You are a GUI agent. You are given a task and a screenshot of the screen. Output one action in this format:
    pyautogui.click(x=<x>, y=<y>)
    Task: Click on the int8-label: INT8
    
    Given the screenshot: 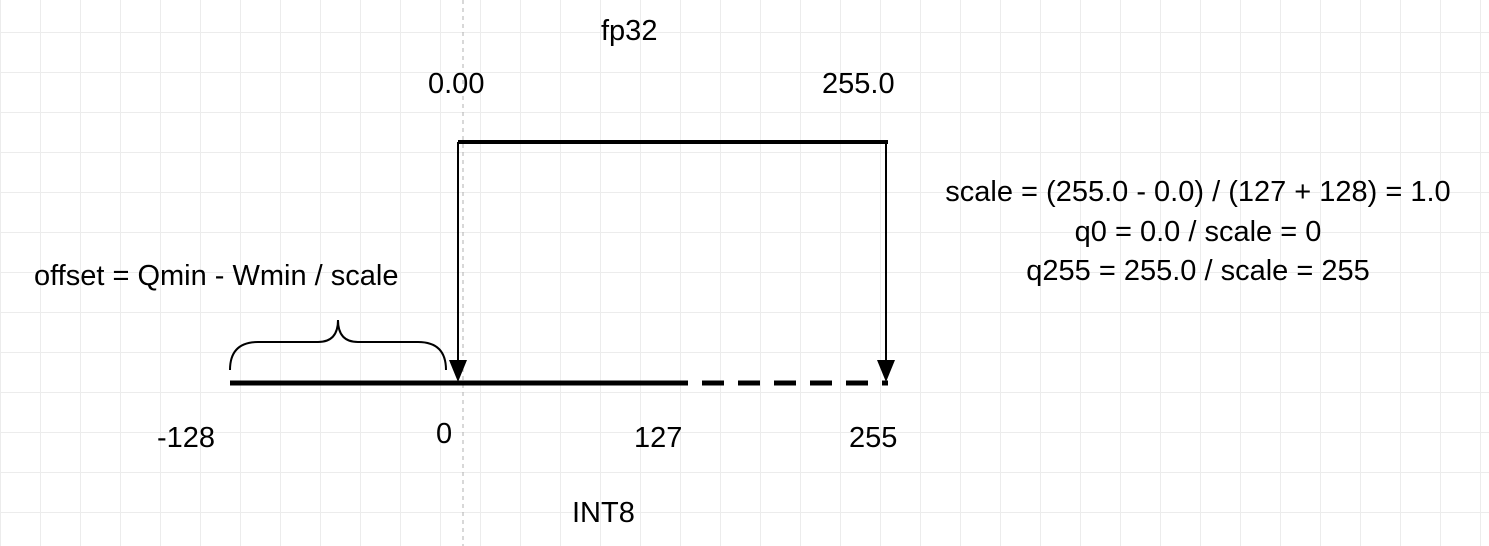 What is the action you would take?
    pyautogui.click(x=603, y=513)
    